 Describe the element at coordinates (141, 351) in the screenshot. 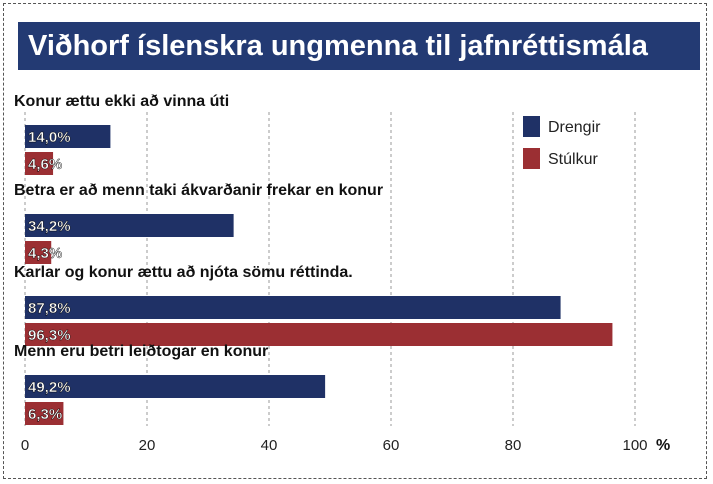

I see `category-label: Menn eru betri leiðtogar en konur` at that location.